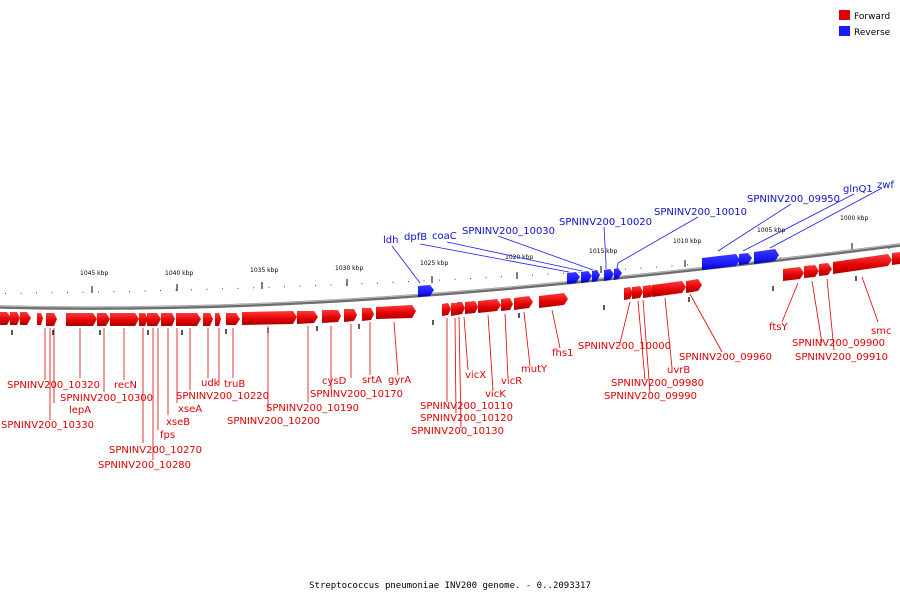  Describe the element at coordinates (434, 271) in the screenshot. I see `tick-1025: 1025 kbp` at that location.